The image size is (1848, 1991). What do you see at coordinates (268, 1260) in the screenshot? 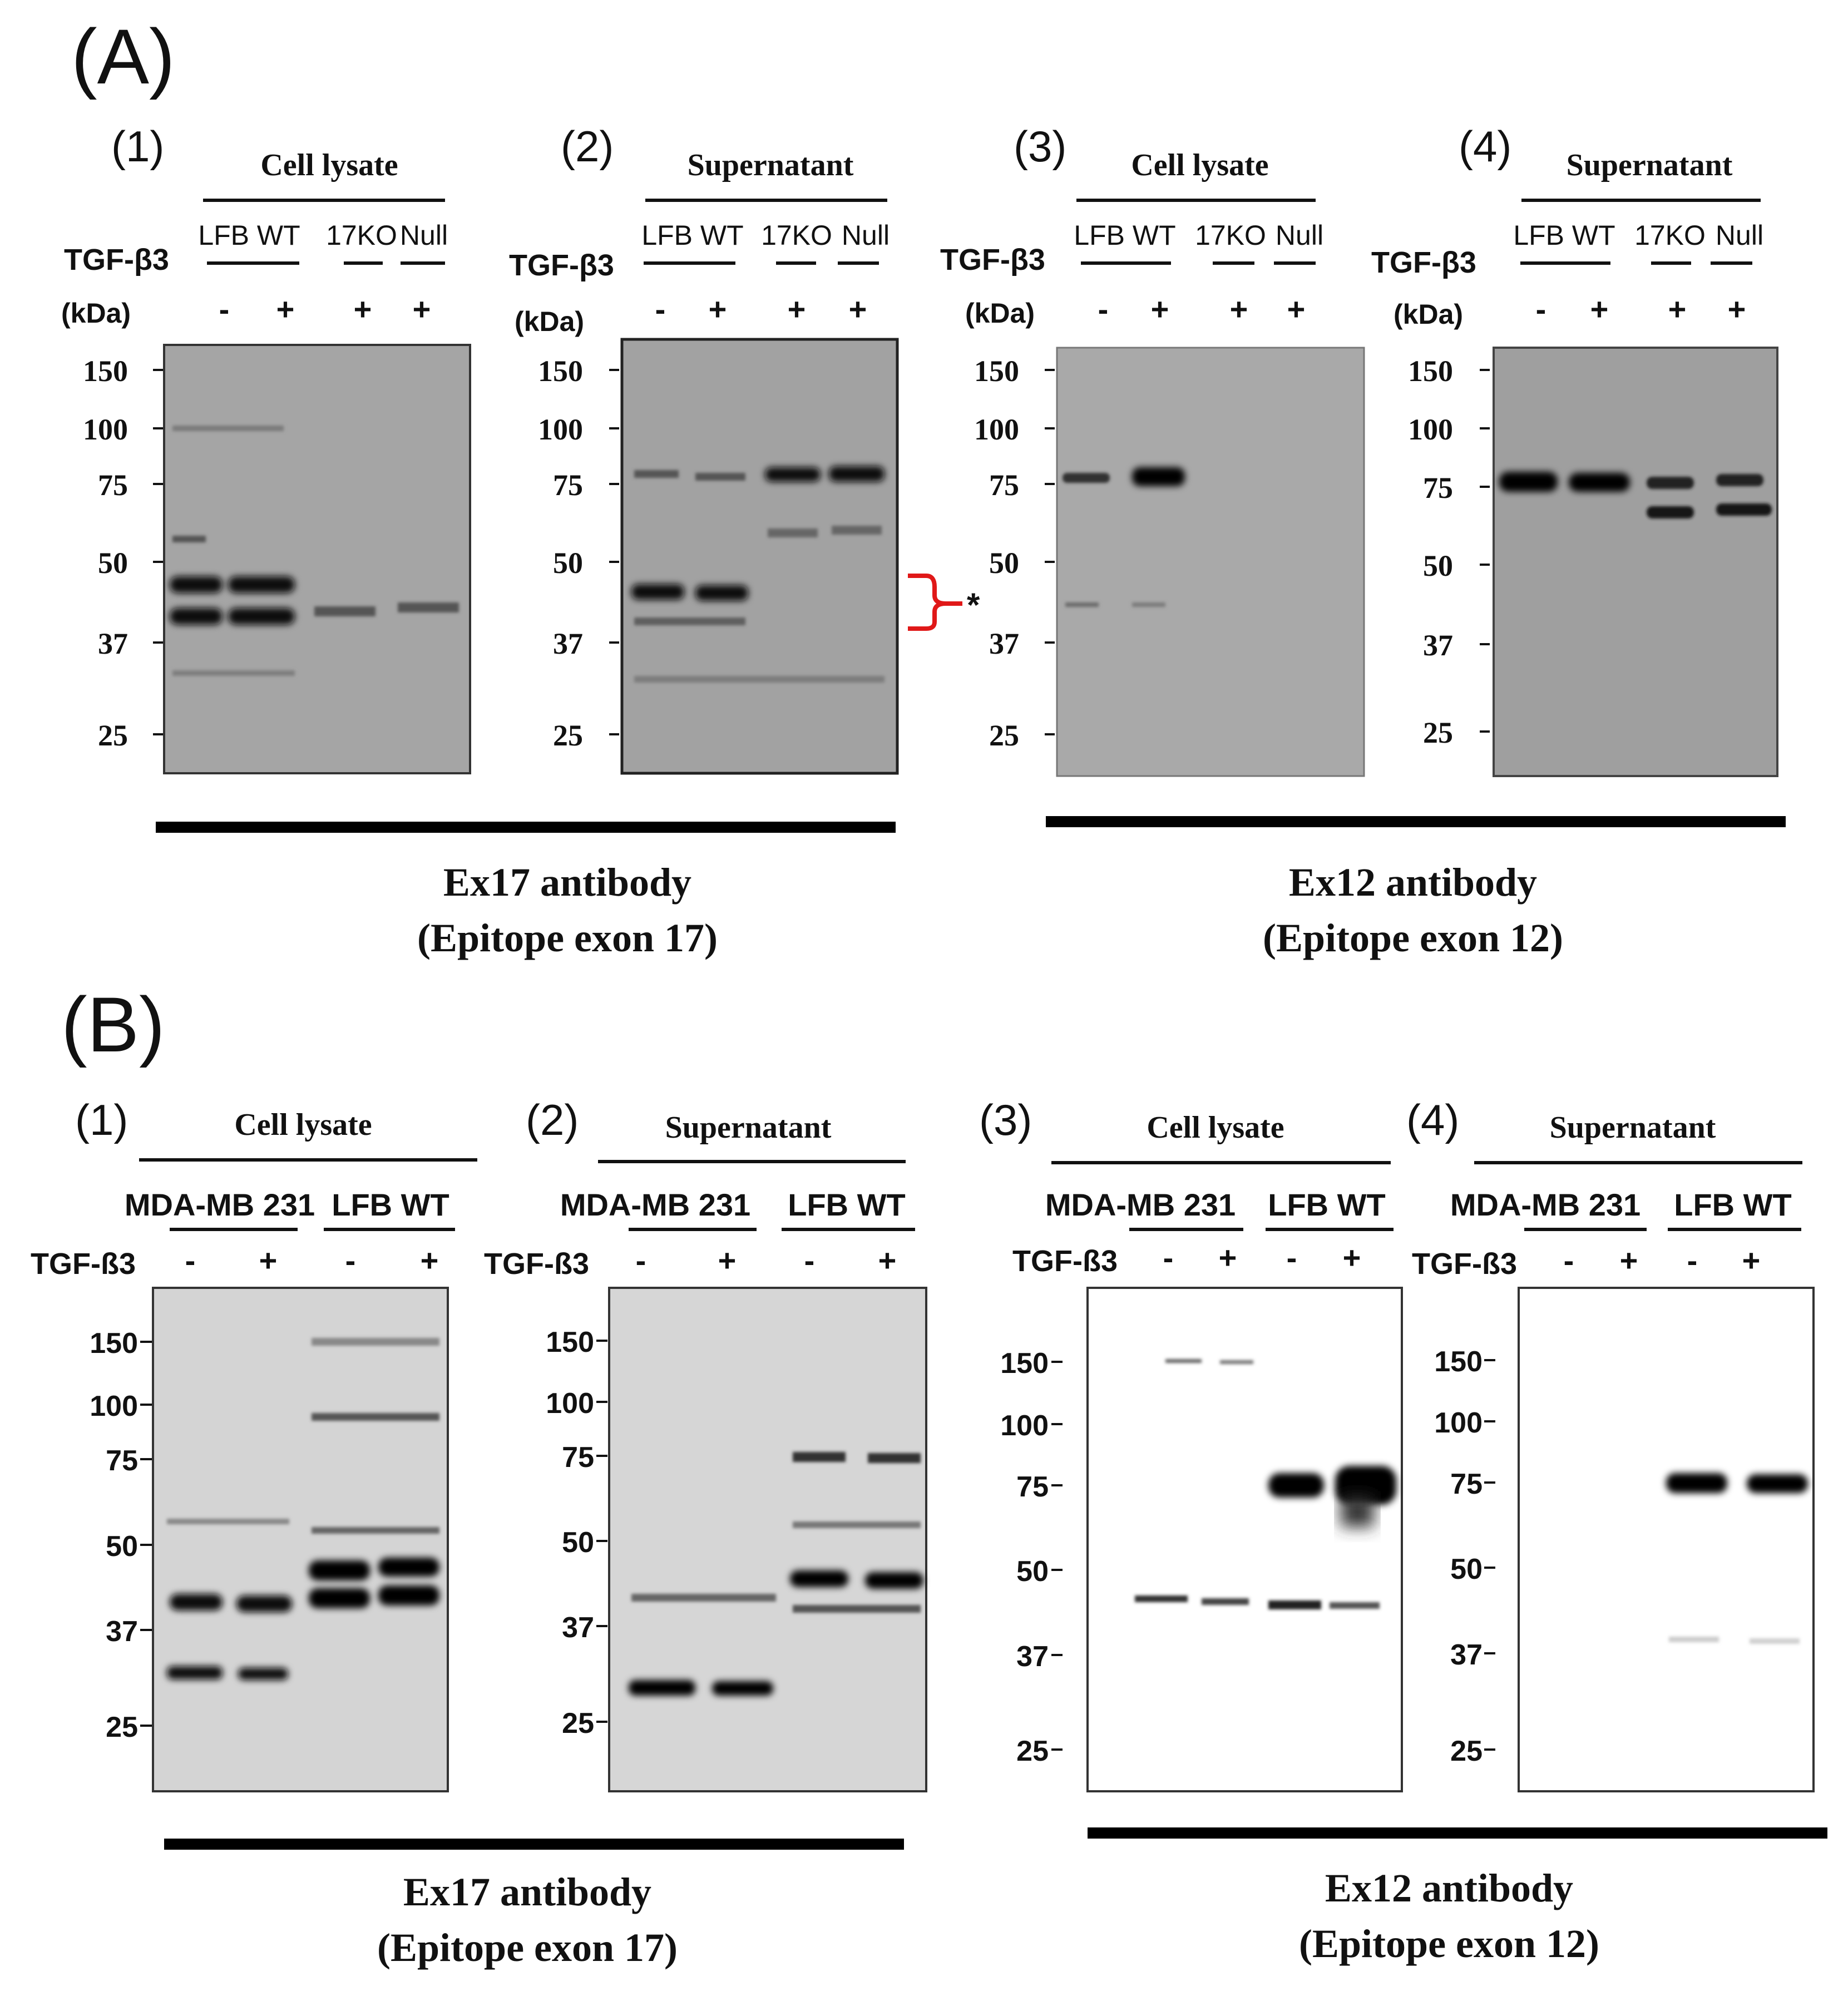
I see `panel-b1-sign: +` at bounding box center [268, 1260].